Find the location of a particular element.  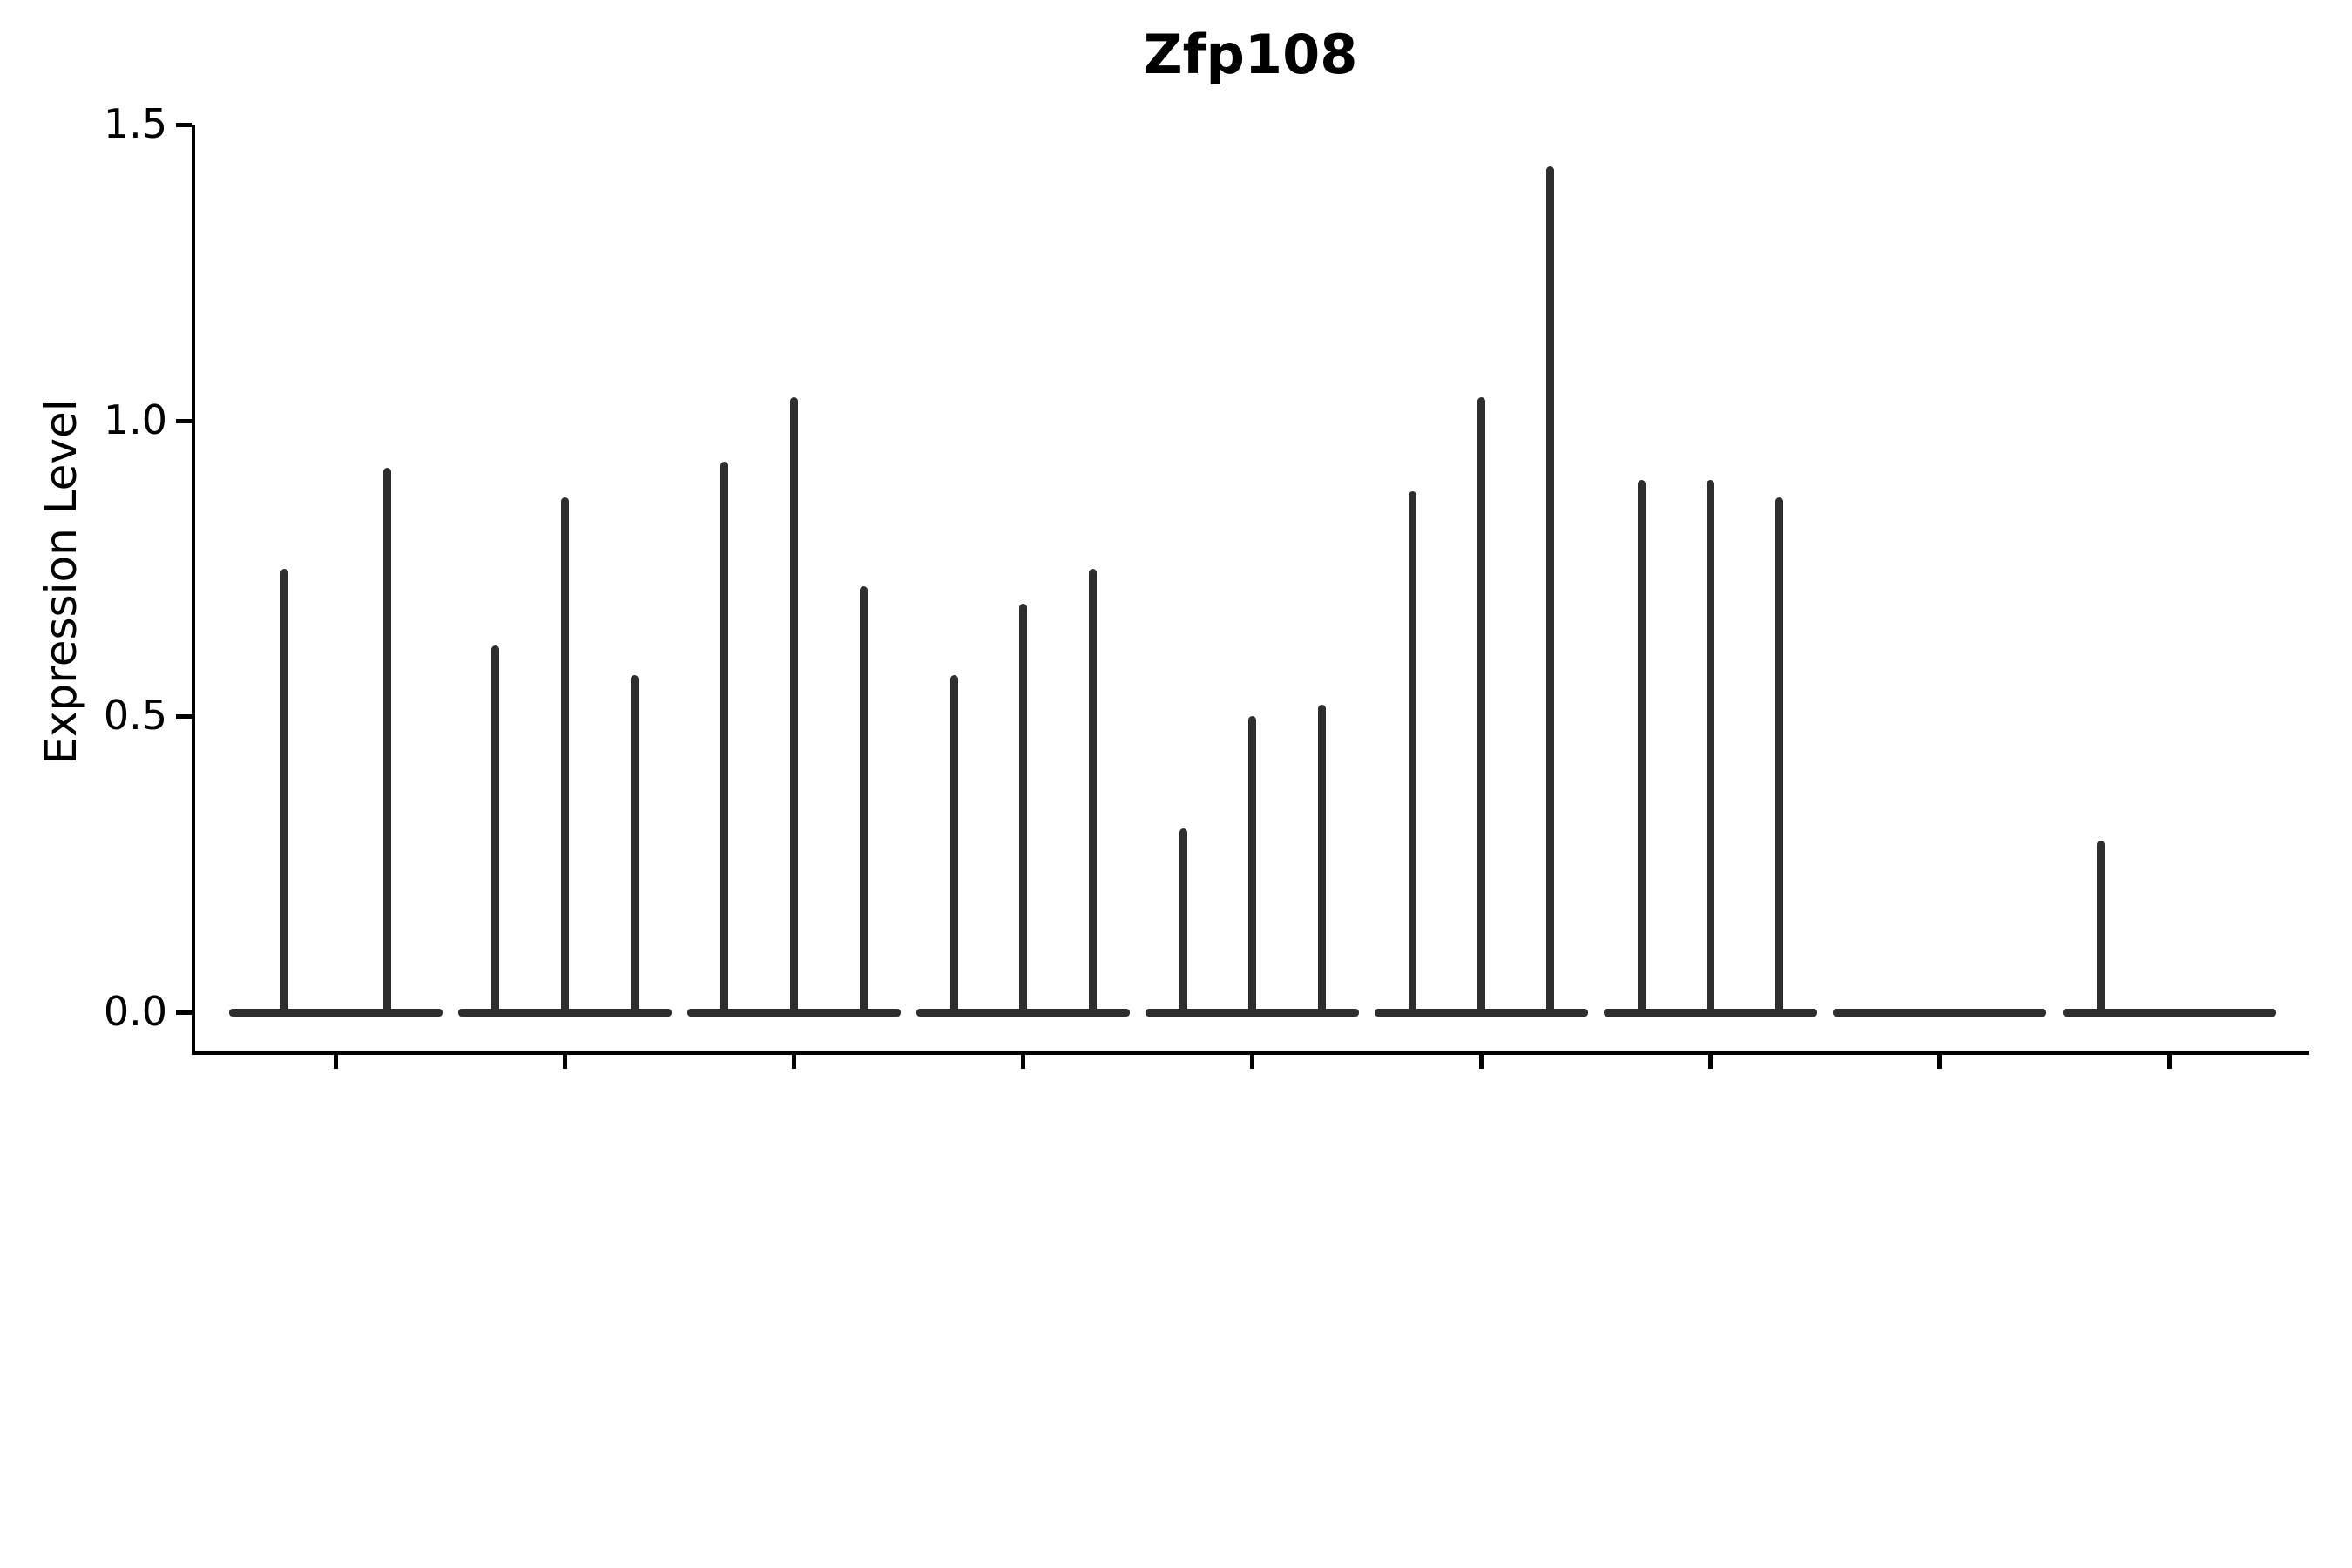

y-tick-label: 1.0 is located at coordinates (135, 419).